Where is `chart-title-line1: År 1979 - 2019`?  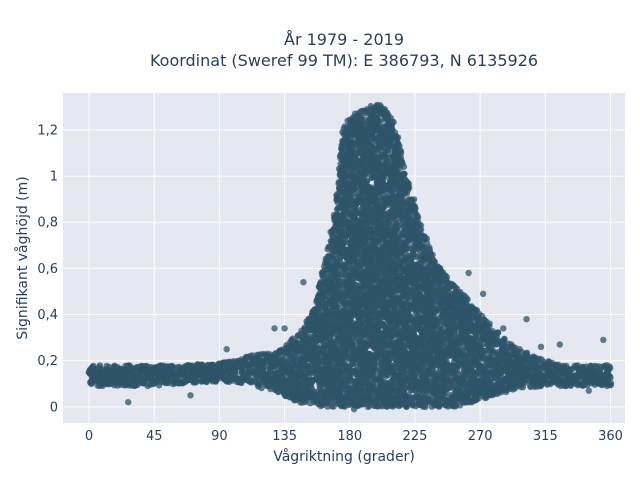
chart-title-line1: År 1979 - 2019 is located at coordinates (344, 39).